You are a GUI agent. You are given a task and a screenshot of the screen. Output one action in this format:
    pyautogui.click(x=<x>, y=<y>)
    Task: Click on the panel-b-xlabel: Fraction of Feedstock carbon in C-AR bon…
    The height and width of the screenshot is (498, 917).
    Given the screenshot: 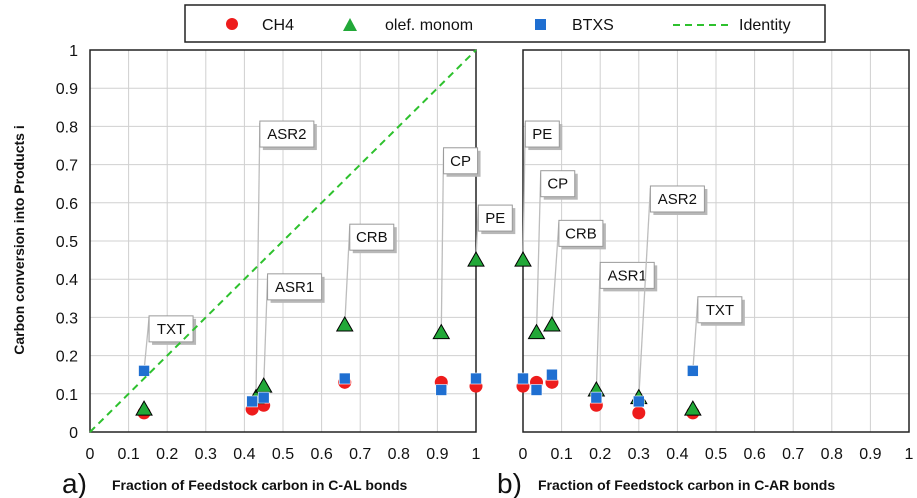 What is the action you would take?
    pyautogui.click(x=686, y=485)
    